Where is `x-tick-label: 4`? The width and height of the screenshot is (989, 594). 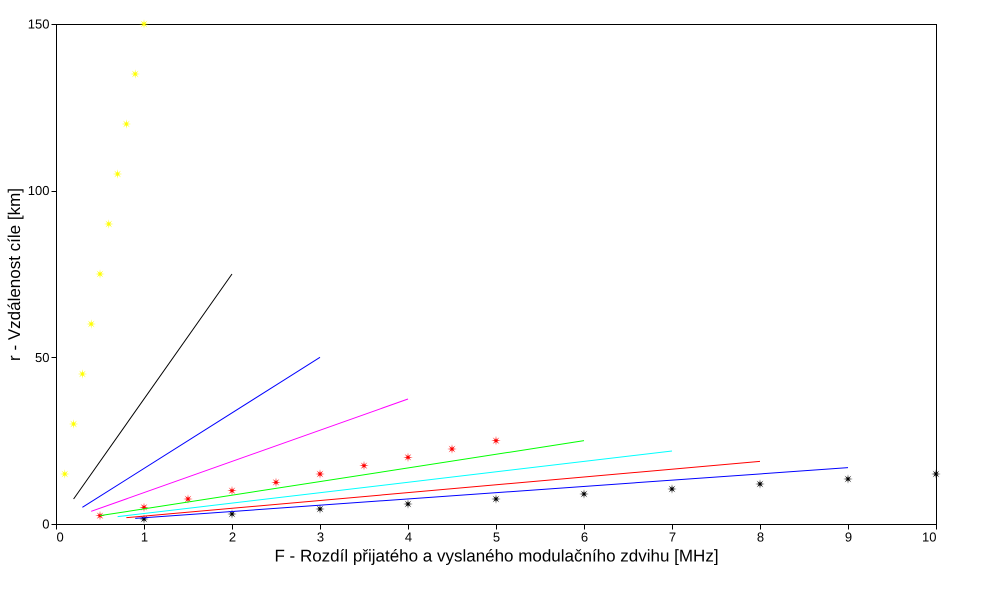 x-tick-label: 4 is located at coordinates (408, 537).